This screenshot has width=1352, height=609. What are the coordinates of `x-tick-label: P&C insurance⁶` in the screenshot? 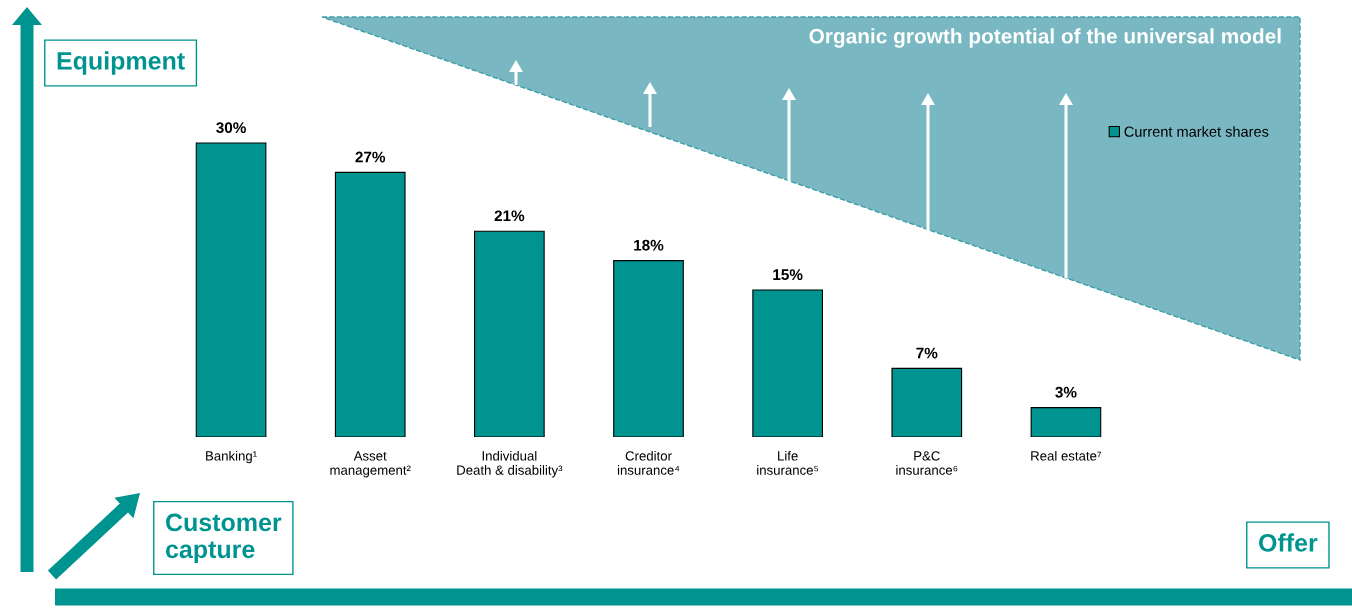 It's located at (927, 463).